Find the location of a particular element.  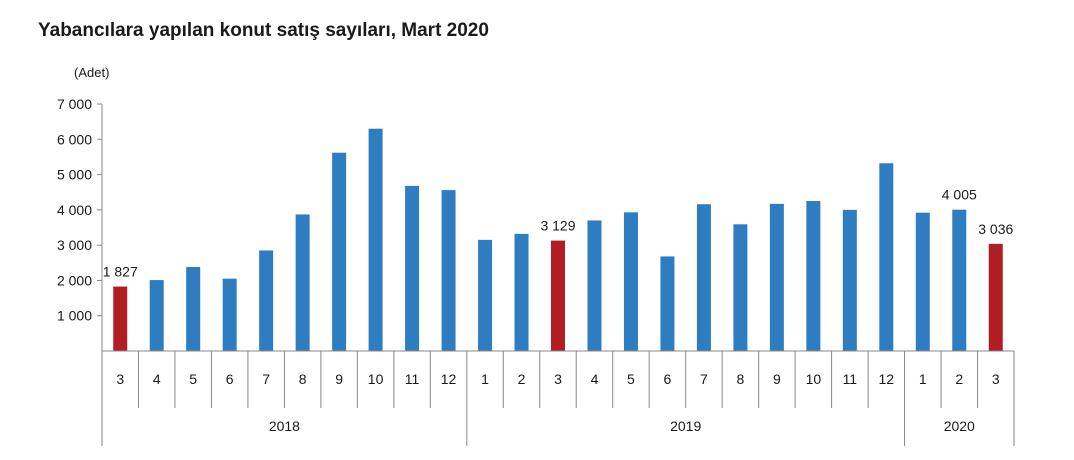

data-label: 3 036 is located at coordinates (995, 229).